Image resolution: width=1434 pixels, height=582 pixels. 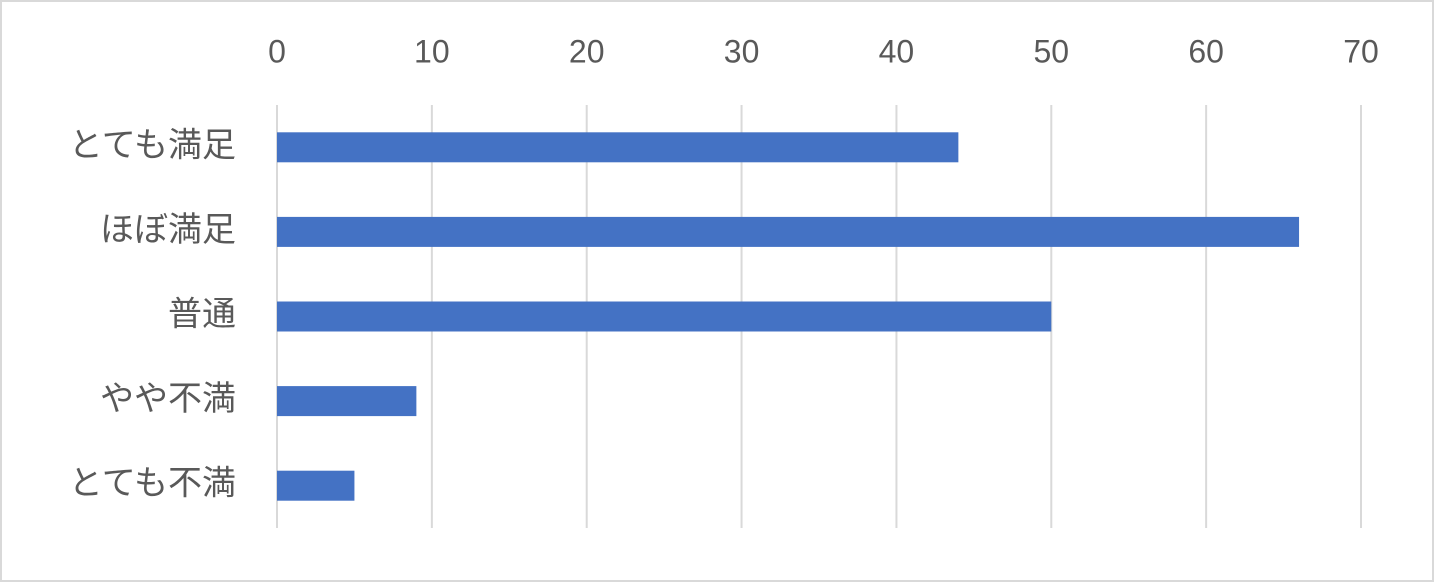 What do you see at coordinates (168, 230) in the screenshot?
I see `y-tick-label: ほぼ満足` at bounding box center [168, 230].